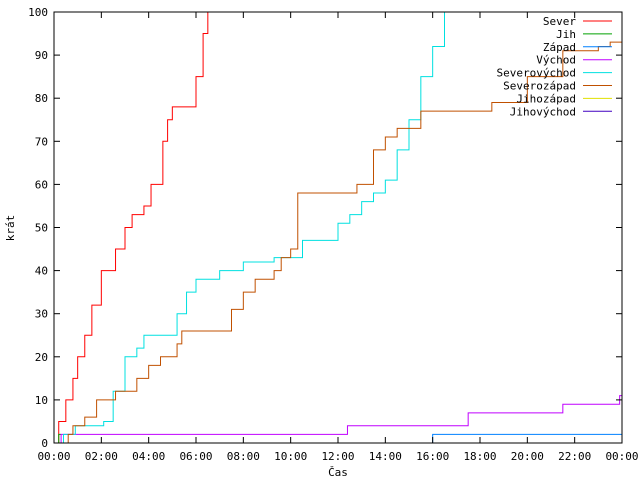 This screenshot has width=640, height=480. What do you see at coordinates (527, 456) in the screenshot?
I see `x-tick-label: 20:00` at bounding box center [527, 456].